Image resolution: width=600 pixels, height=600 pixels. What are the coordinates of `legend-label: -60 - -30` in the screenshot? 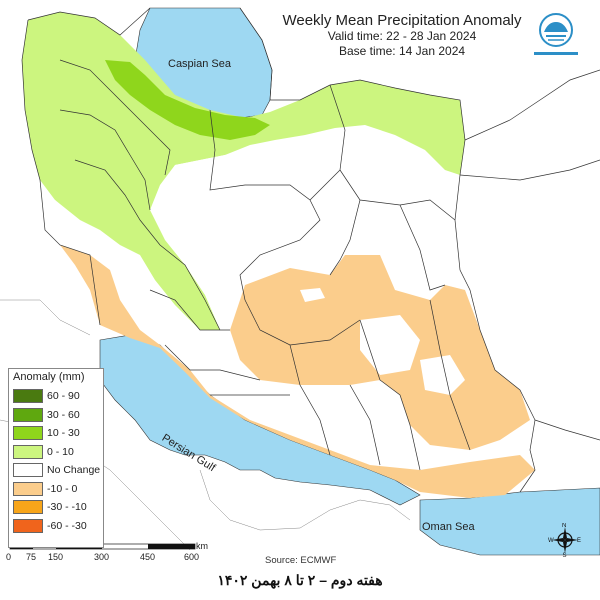 It's located at (67, 525).